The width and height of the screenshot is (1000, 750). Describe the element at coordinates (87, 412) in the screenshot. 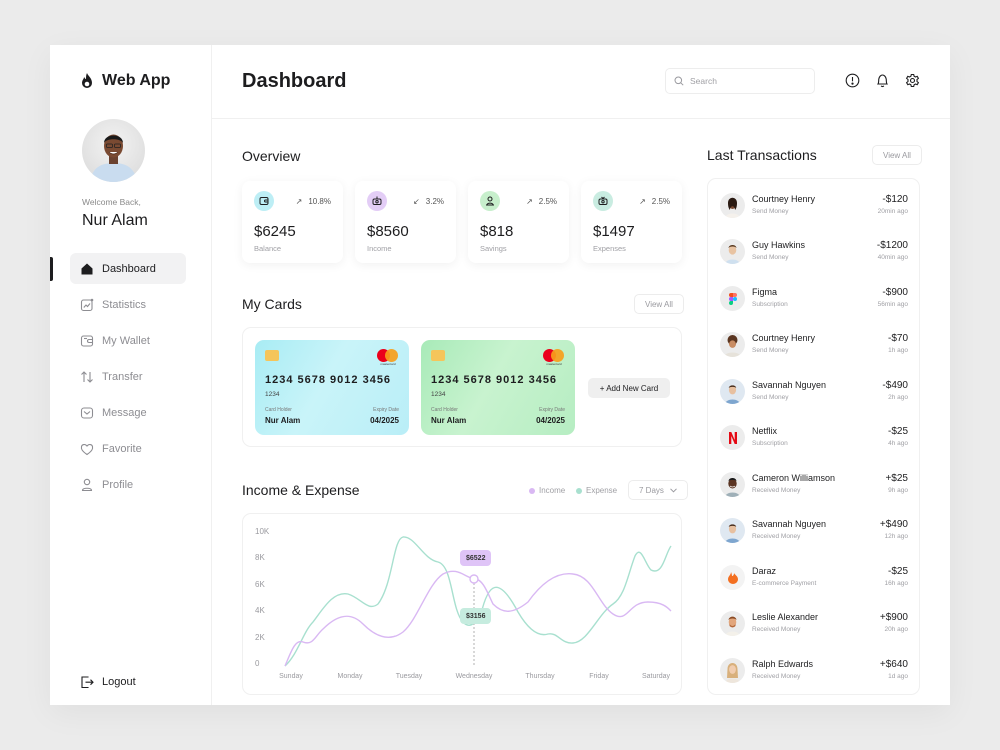

I see `message-icon` at that location.